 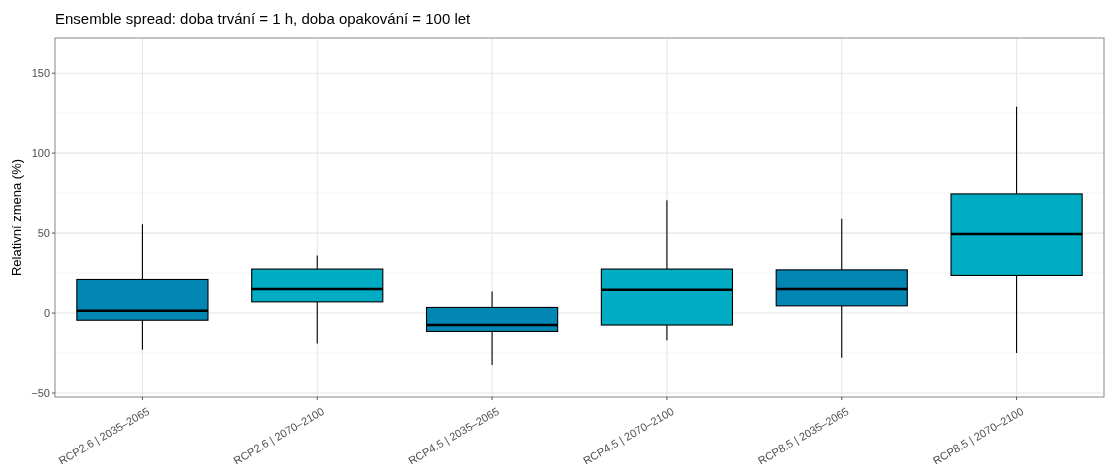 What do you see at coordinates (263, 18) in the screenshot?
I see `chart-title: Ensemble spread: doba trvání = 1 h, doba opakování = 100 let` at bounding box center [263, 18].